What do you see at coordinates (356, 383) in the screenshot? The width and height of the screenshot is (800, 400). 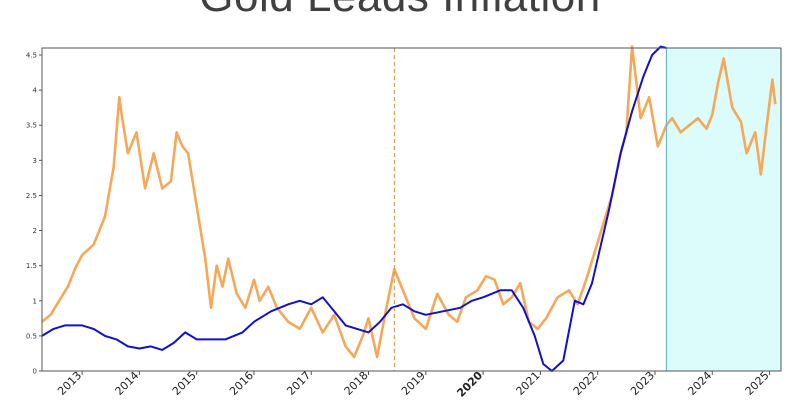 I see `x-tick-label: 2018` at bounding box center [356, 383].